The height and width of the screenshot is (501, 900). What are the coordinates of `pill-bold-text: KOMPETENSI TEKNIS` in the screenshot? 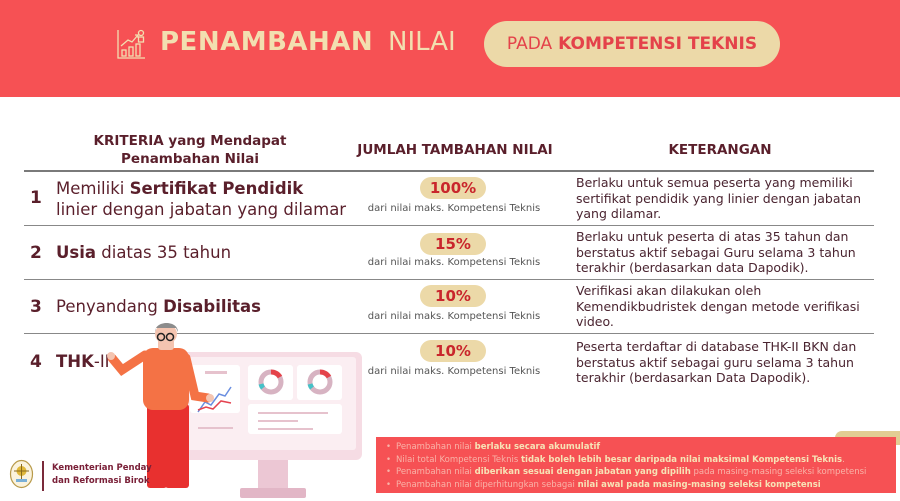 It's located at (658, 44).